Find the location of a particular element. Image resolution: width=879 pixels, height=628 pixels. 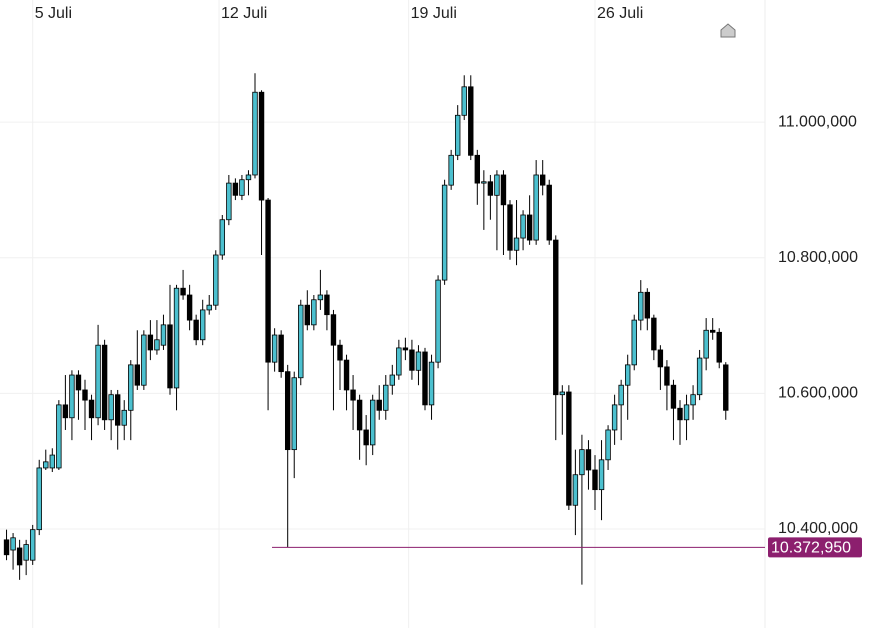

price-label-box is located at coordinates (815, 547).